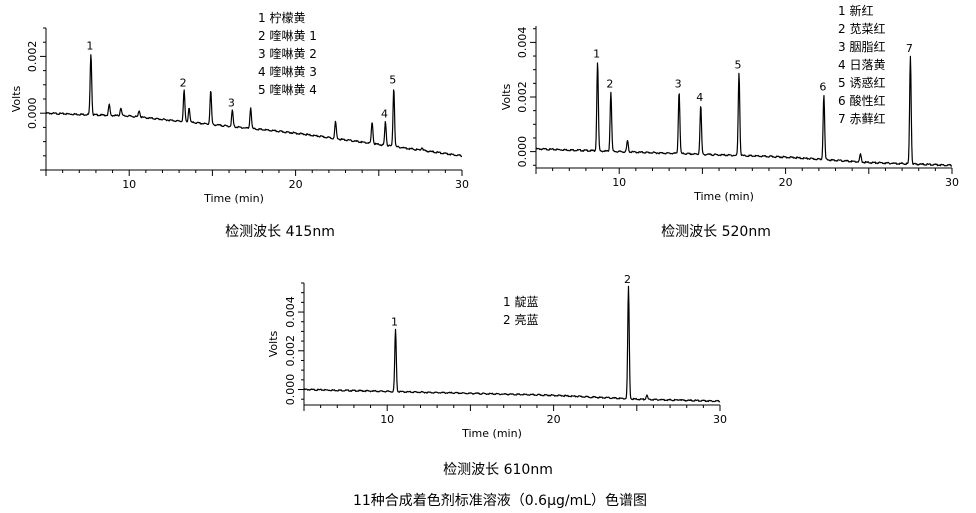 The width and height of the screenshot is (976, 513). Describe the element at coordinates (498, 470) in the screenshot. I see `panel-caption: 检测波长 610nm` at that location.